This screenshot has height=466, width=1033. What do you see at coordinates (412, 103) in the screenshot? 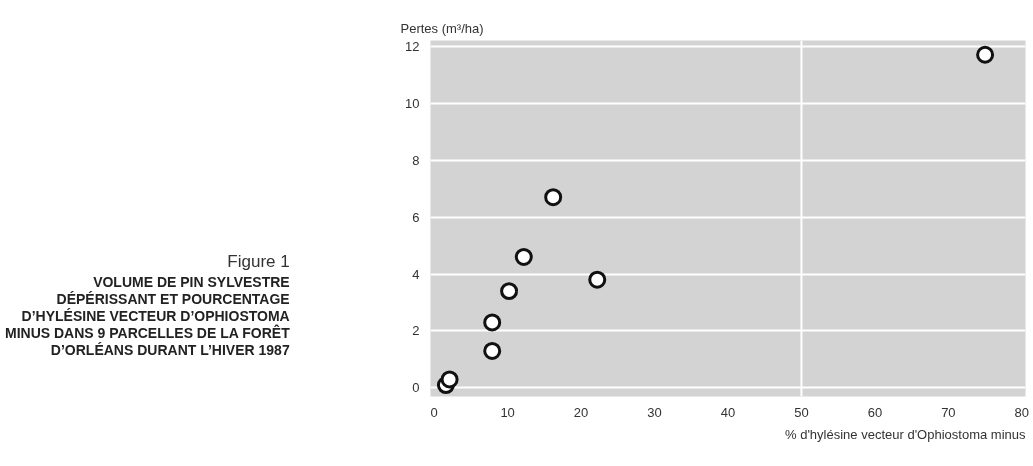
I see `y-tick-label: 10` at bounding box center [412, 103].